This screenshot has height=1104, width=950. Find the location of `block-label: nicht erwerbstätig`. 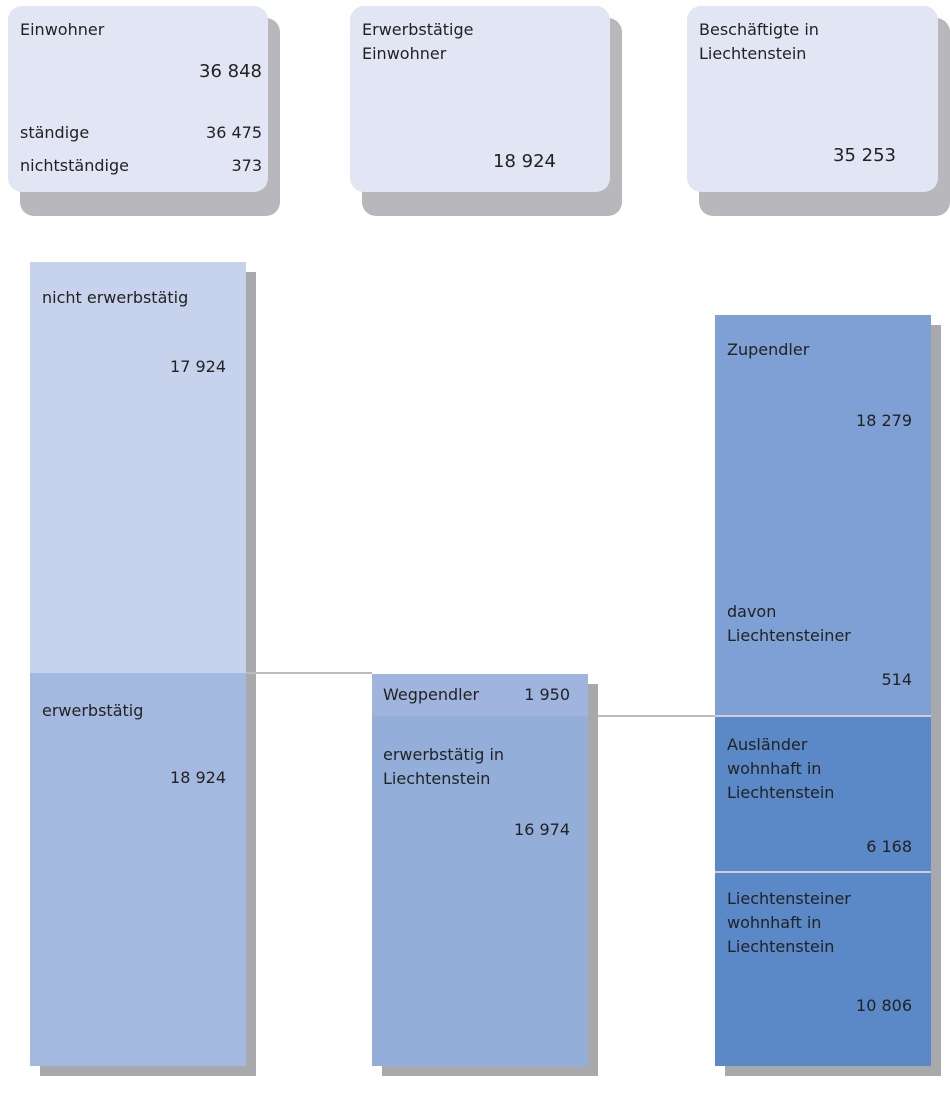

block-label: nicht erwerbstätig is located at coordinates (115, 297).